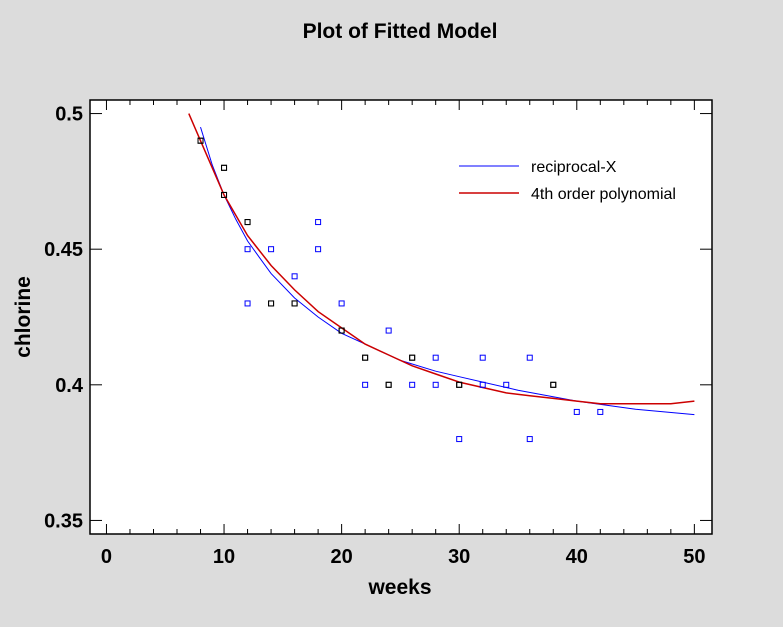 This screenshot has height=627, width=783. Describe the element at coordinates (399, 587) in the screenshot. I see `x-axis-label: weeks` at that location.